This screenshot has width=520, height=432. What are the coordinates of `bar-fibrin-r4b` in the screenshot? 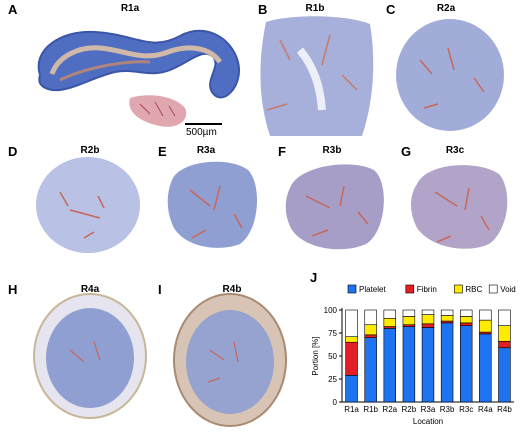 It's located at (504, 344).